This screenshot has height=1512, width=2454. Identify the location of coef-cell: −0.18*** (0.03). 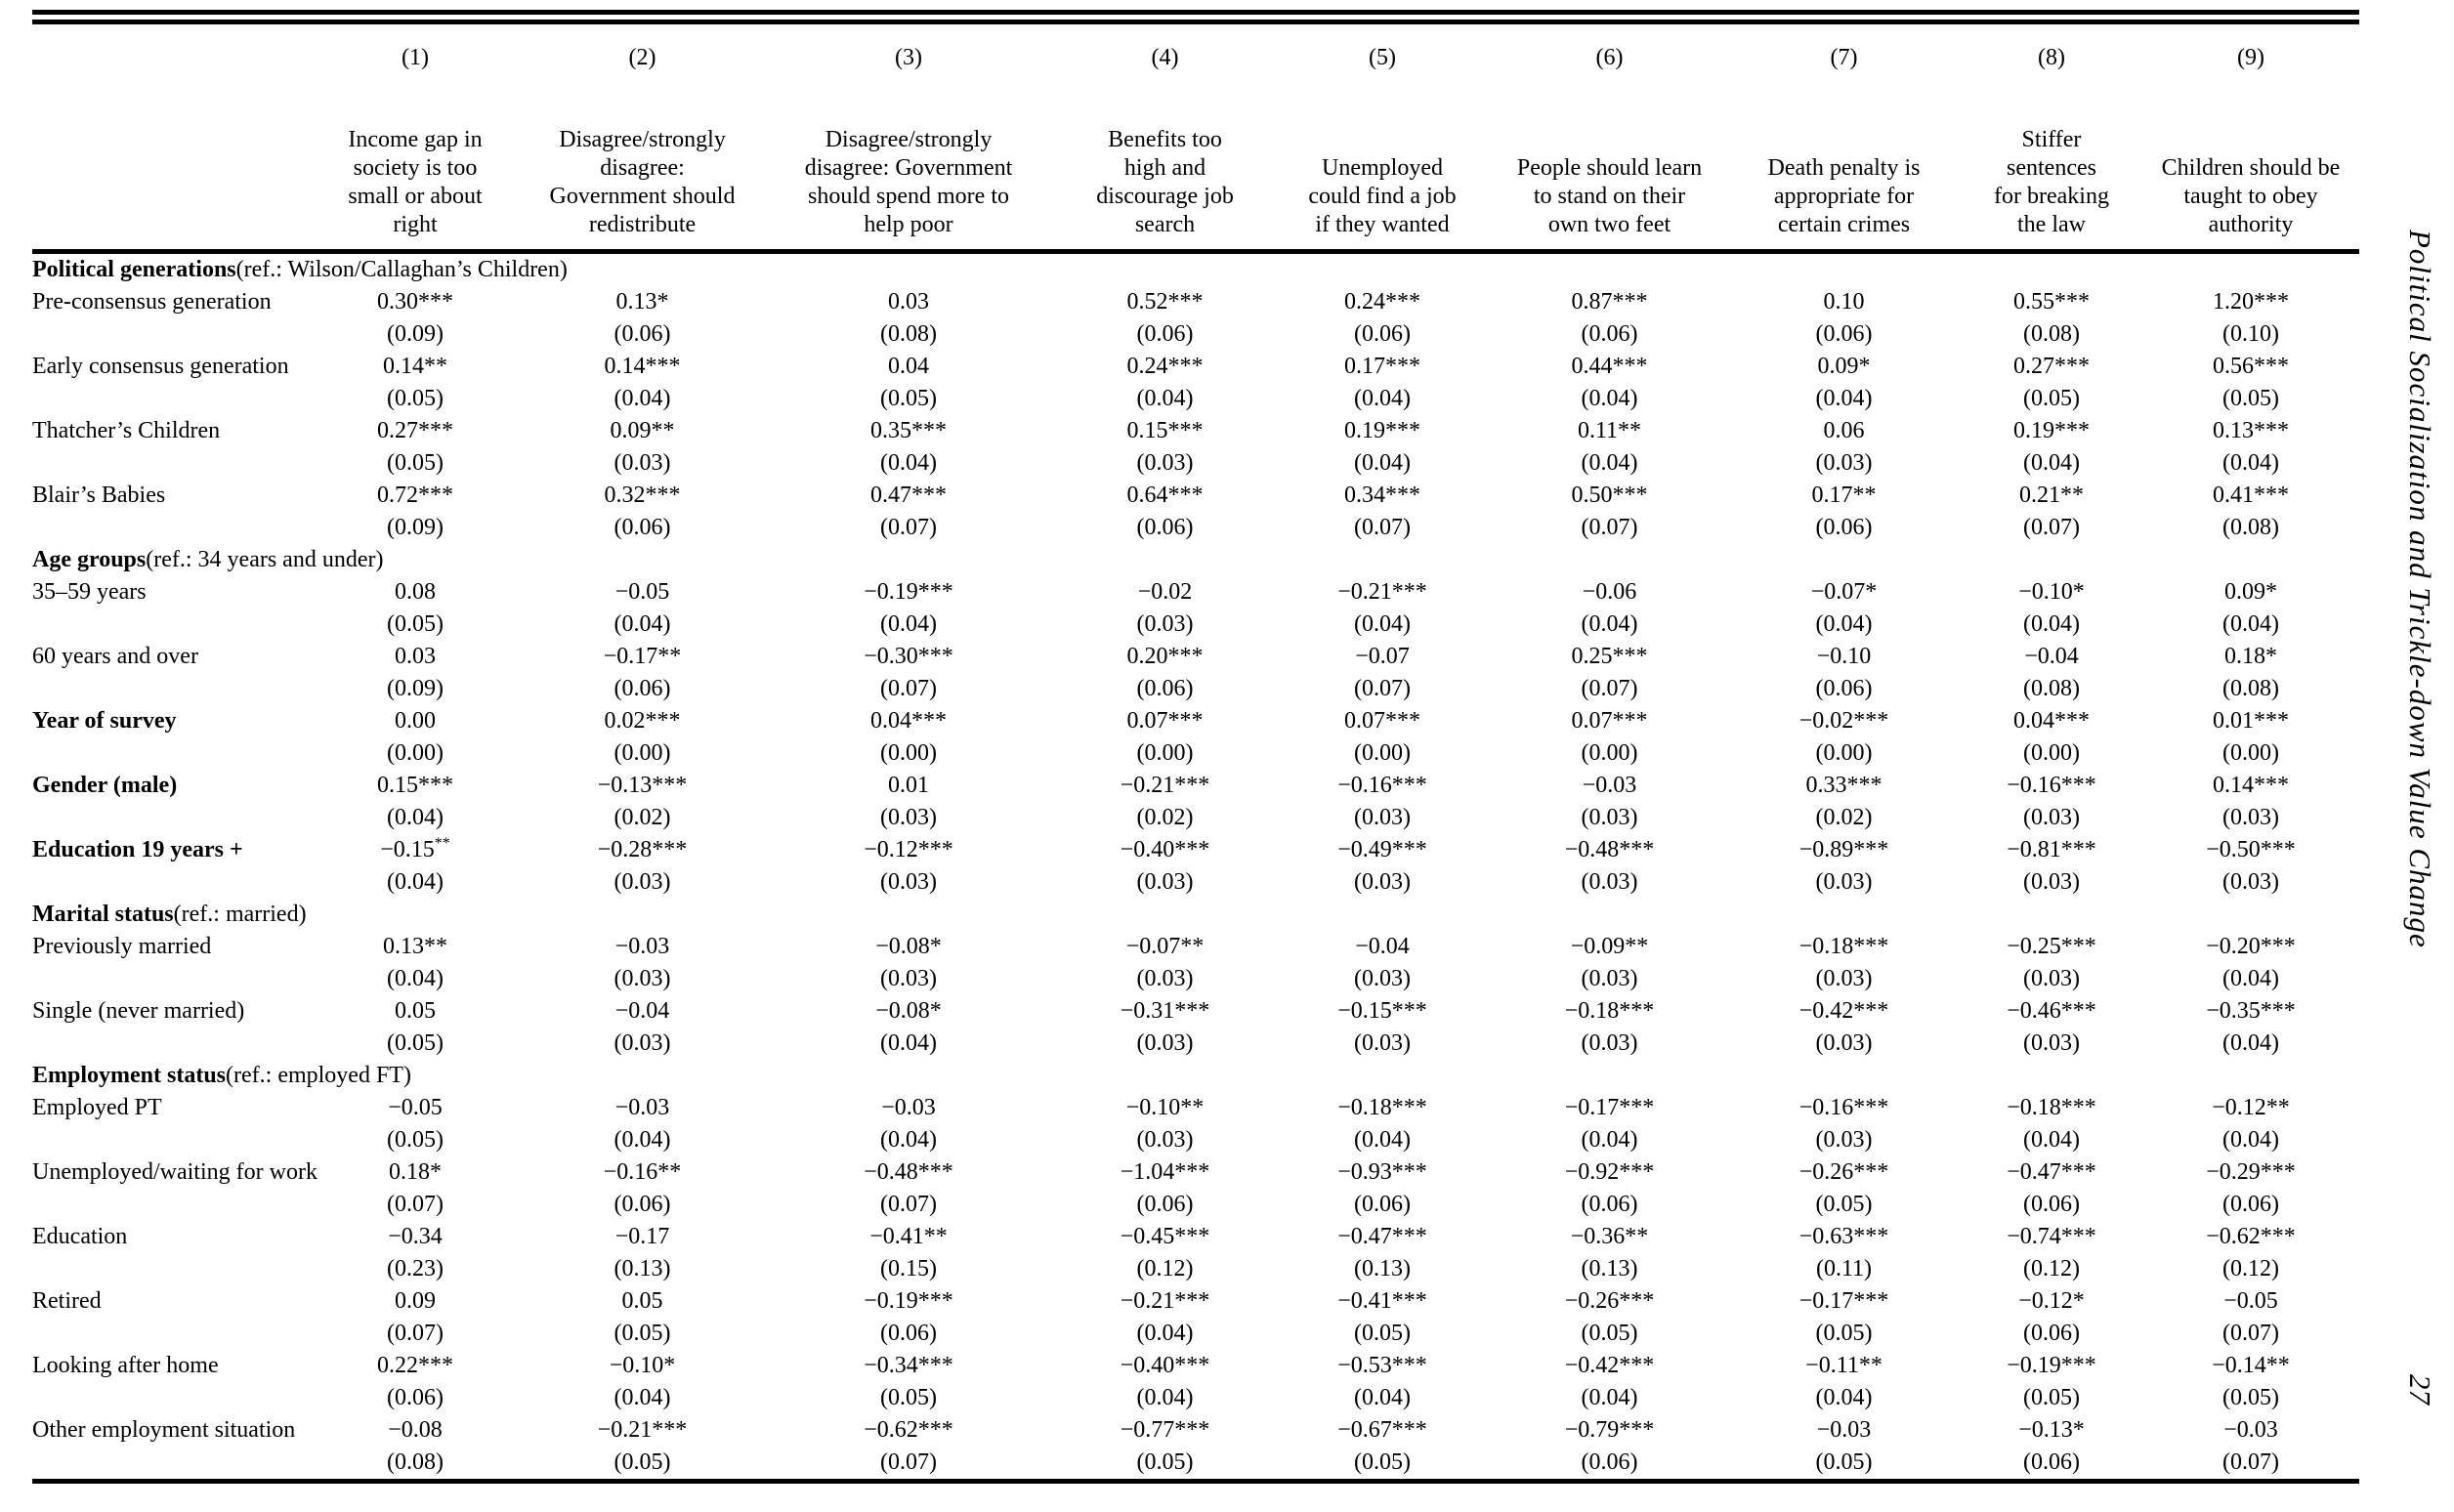
(1844, 963).